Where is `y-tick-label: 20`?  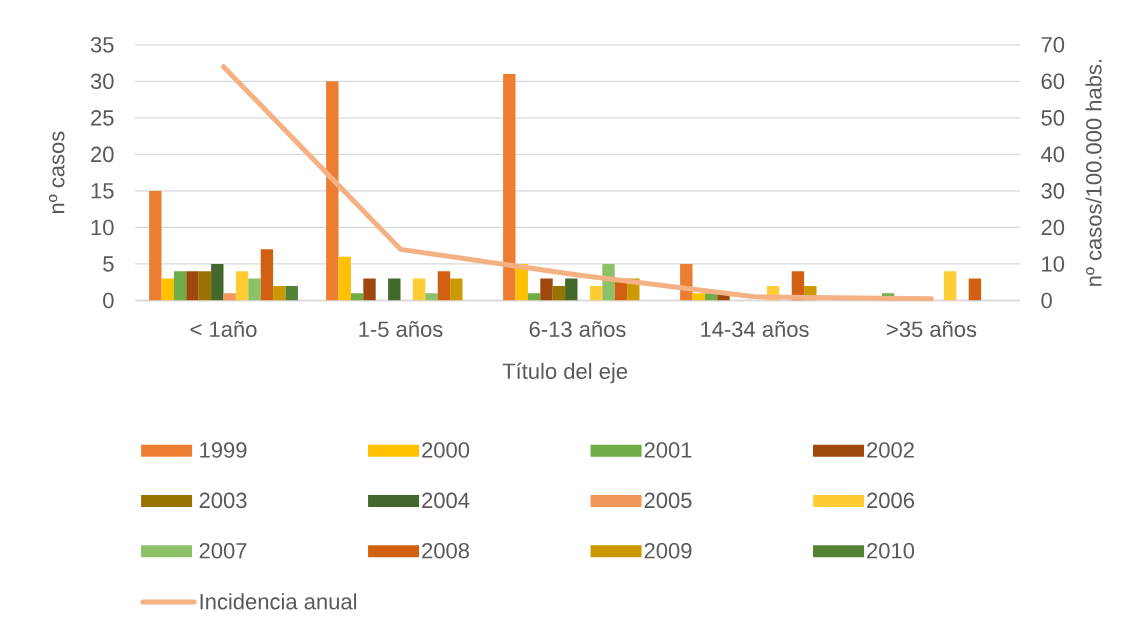
y-tick-label: 20 is located at coordinates (102, 154).